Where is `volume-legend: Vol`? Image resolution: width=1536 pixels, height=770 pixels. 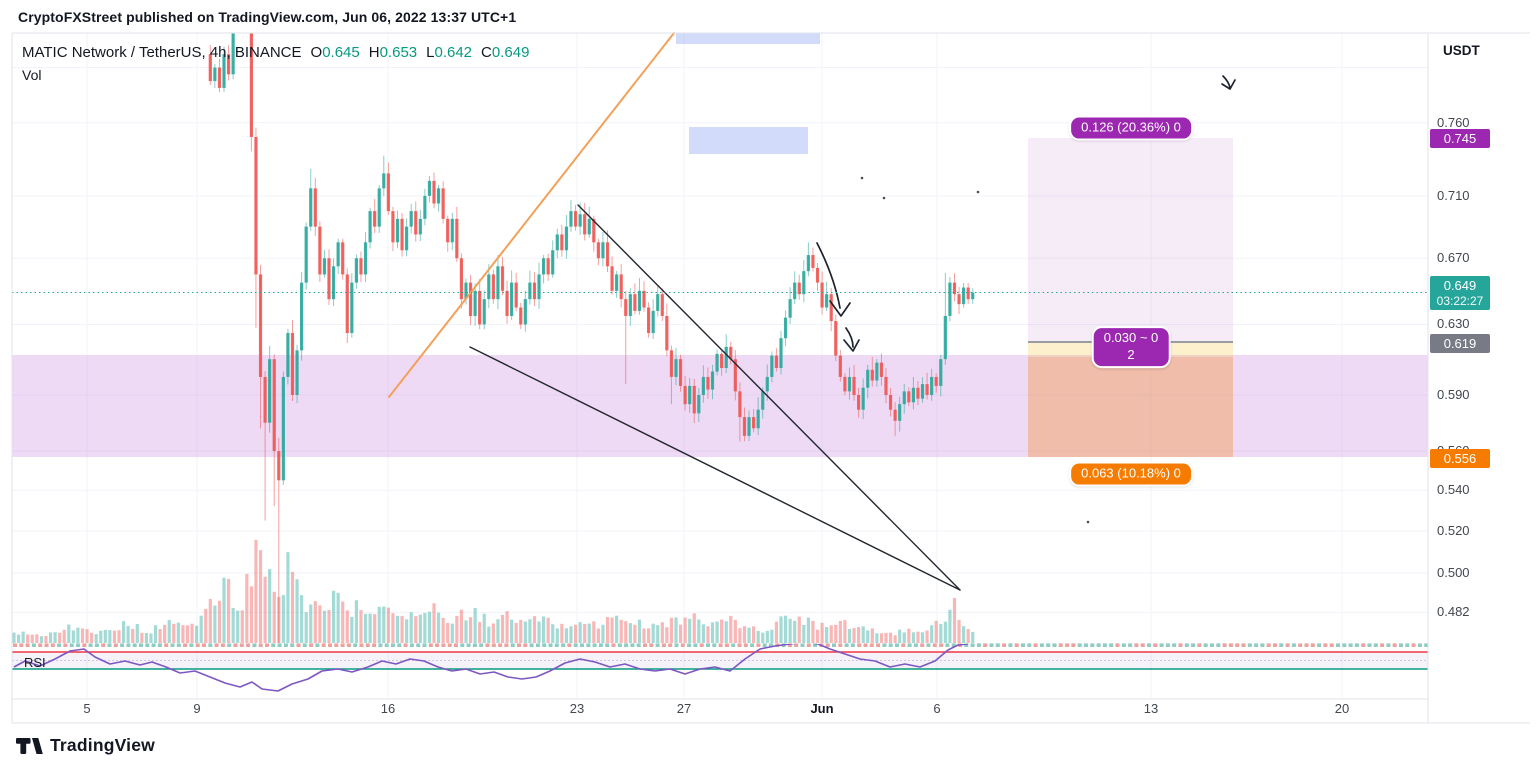
volume-legend: Vol is located at coordinates (32, 75).